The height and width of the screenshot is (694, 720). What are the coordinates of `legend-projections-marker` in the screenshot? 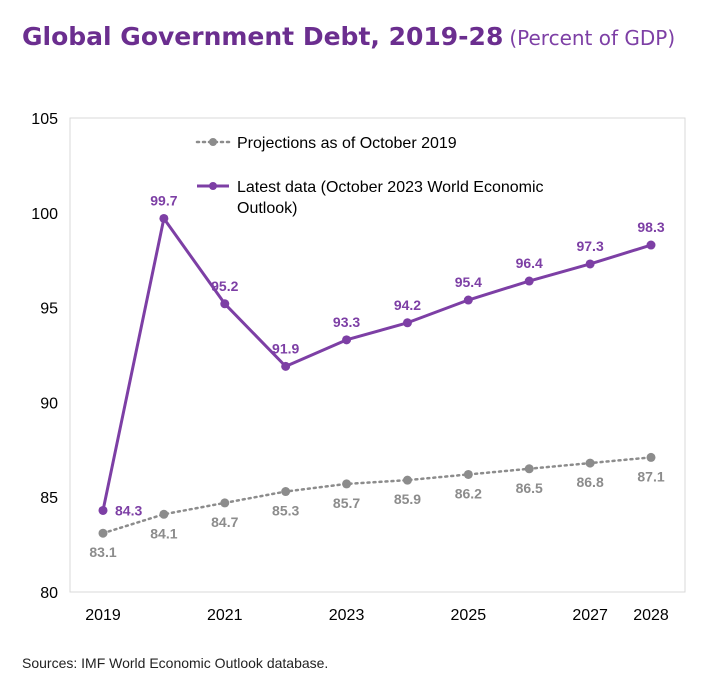 It's located at (213, 142).